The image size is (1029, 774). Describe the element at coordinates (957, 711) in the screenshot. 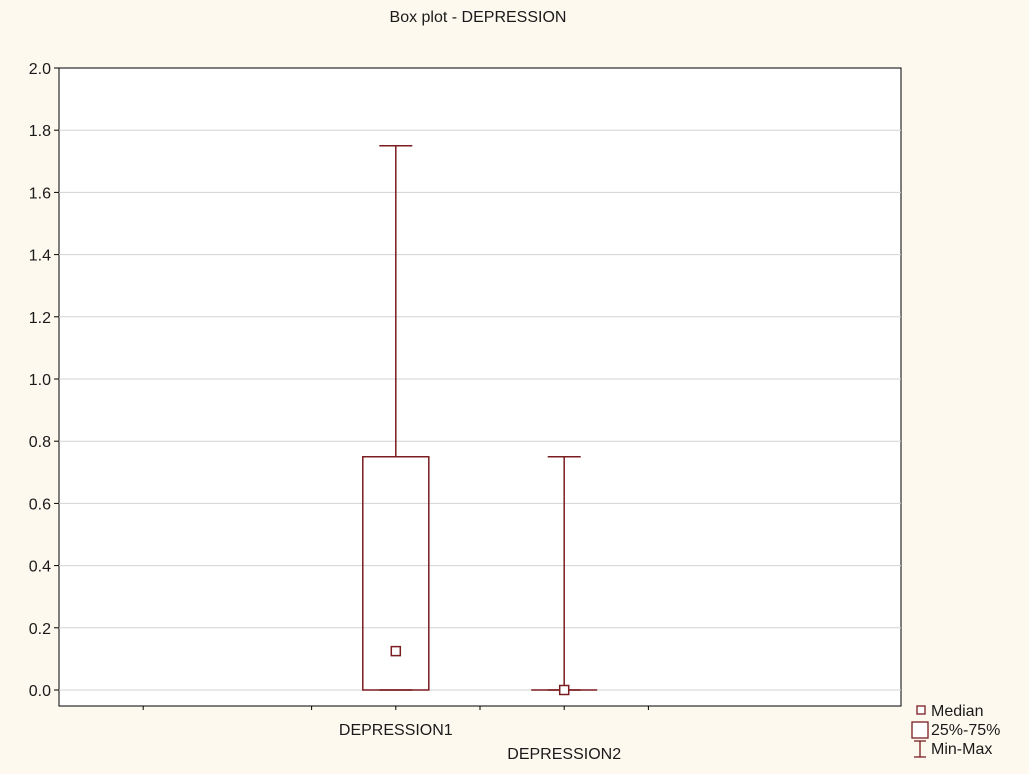

I see `legend-label: Median` at that location.